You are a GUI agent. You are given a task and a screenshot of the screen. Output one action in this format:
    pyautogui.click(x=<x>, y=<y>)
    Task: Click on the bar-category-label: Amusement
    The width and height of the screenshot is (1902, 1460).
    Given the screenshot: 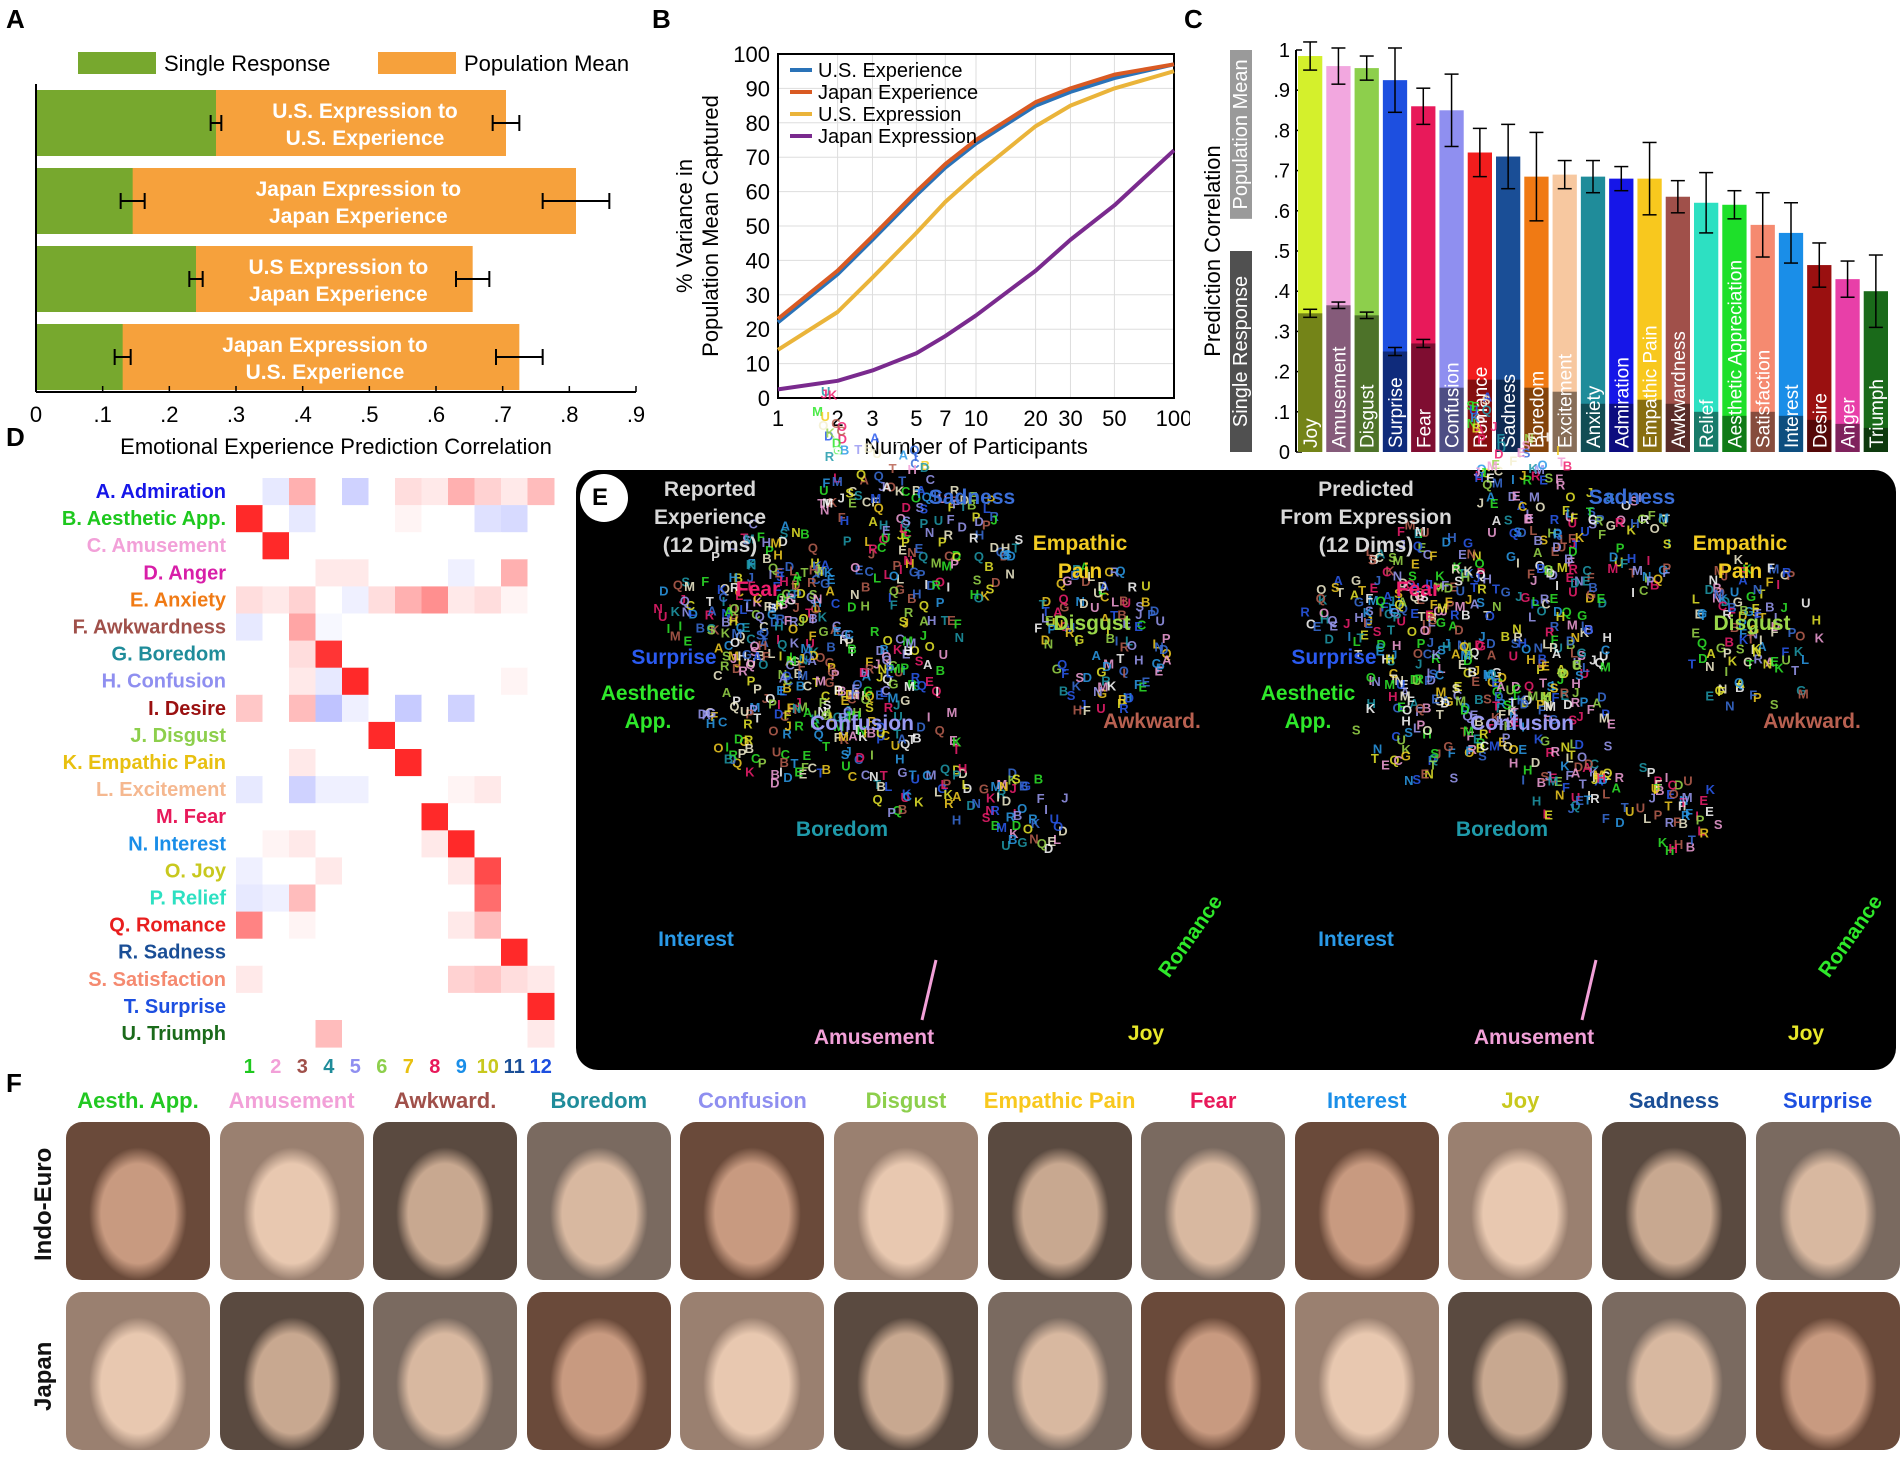 What is the action you would take?
    pyautogui.click(x=1339, y=397)
    